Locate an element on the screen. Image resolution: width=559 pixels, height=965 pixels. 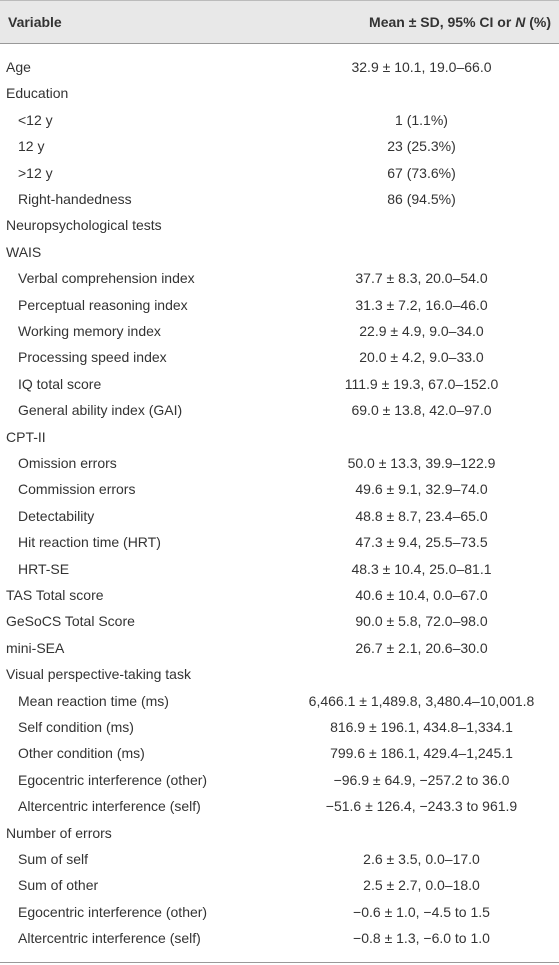
table-row: GeSoCS Total Score 90.0 ± 5.8, 72.0–98.0 is located at coordinates (279, 621).